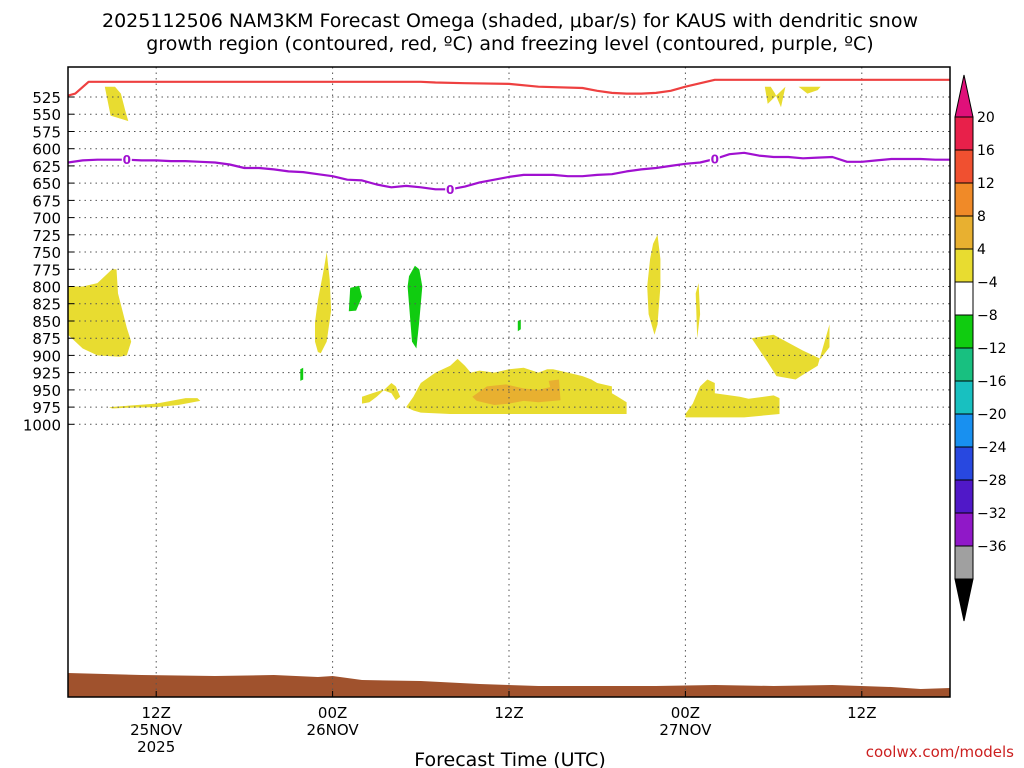  Describe the element at coordinates (992, 514) in the screenshot. I see `colorbar-label: −32` at that location.